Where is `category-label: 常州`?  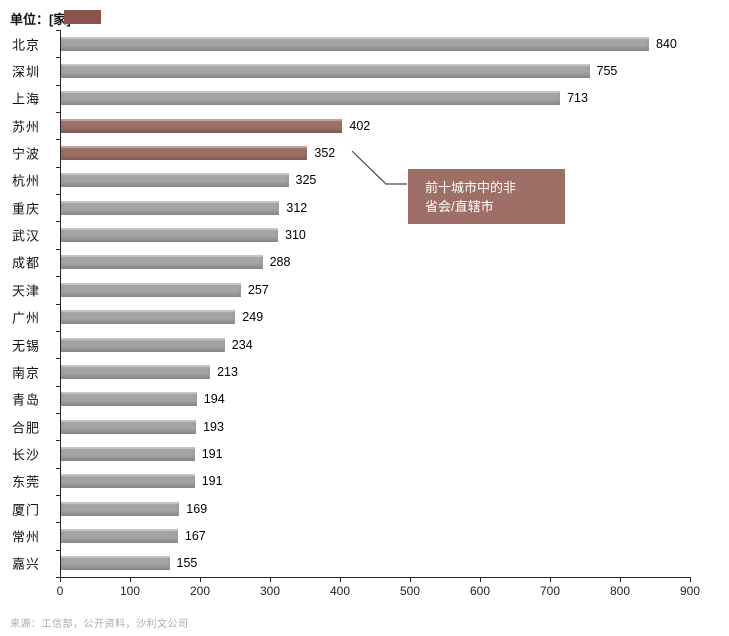
category-label: 常州 is located at coordinates (26, 537).